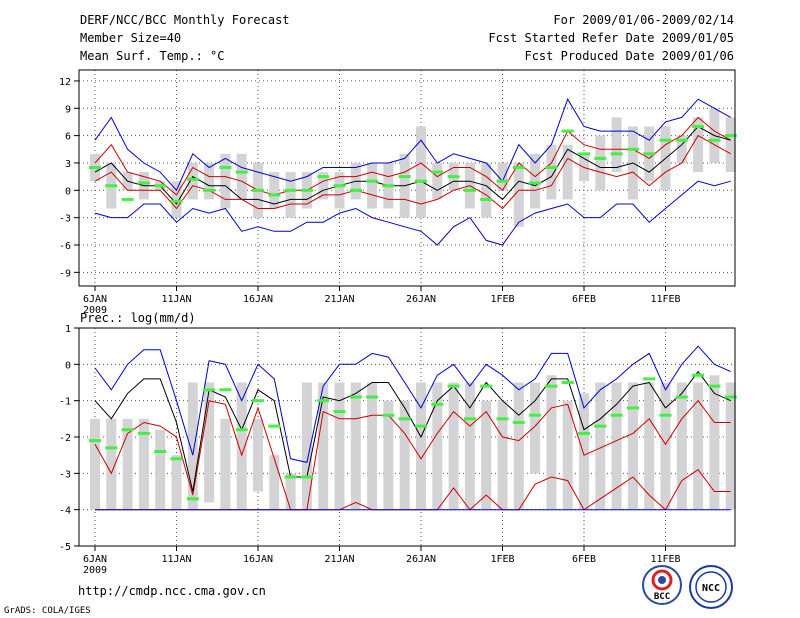 This screenshot has width=800, height=618. I want to click on header-produced-date: Fcst Produced Date 2009/01/06, so click(629, 56).